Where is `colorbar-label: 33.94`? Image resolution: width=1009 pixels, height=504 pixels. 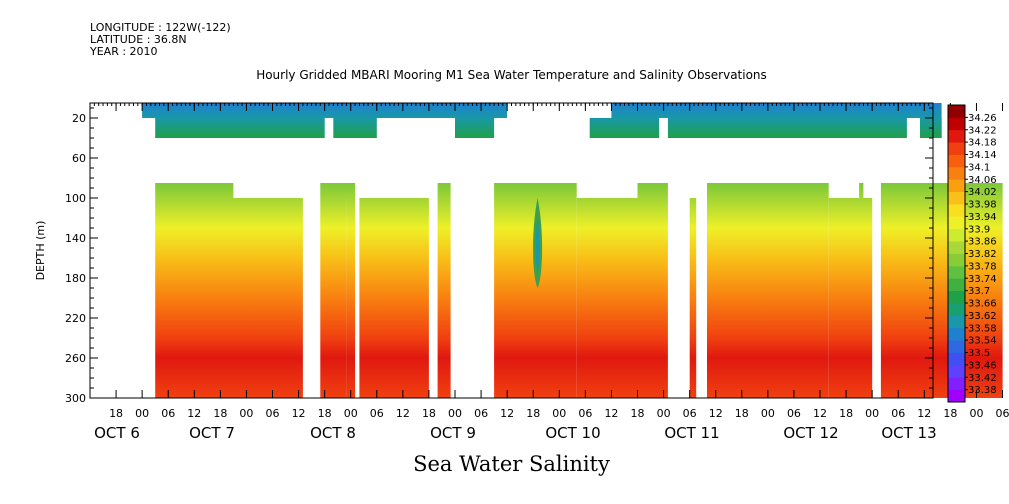
colorbar-label: 33.94 is located at coordinates (982, 217).